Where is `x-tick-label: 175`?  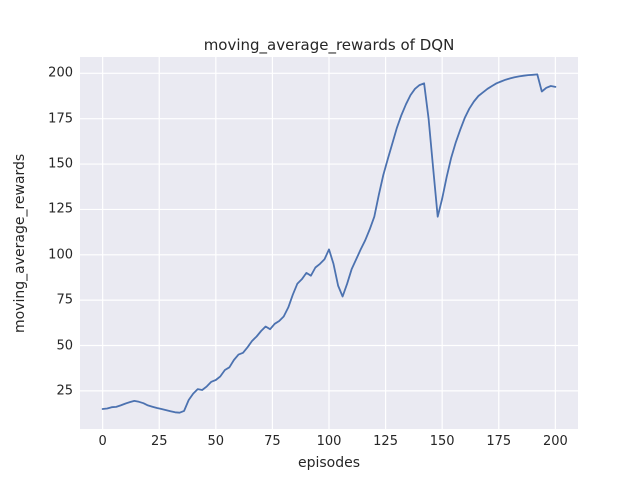 x-tick-label: 175 is located at coordinates (499, 441).